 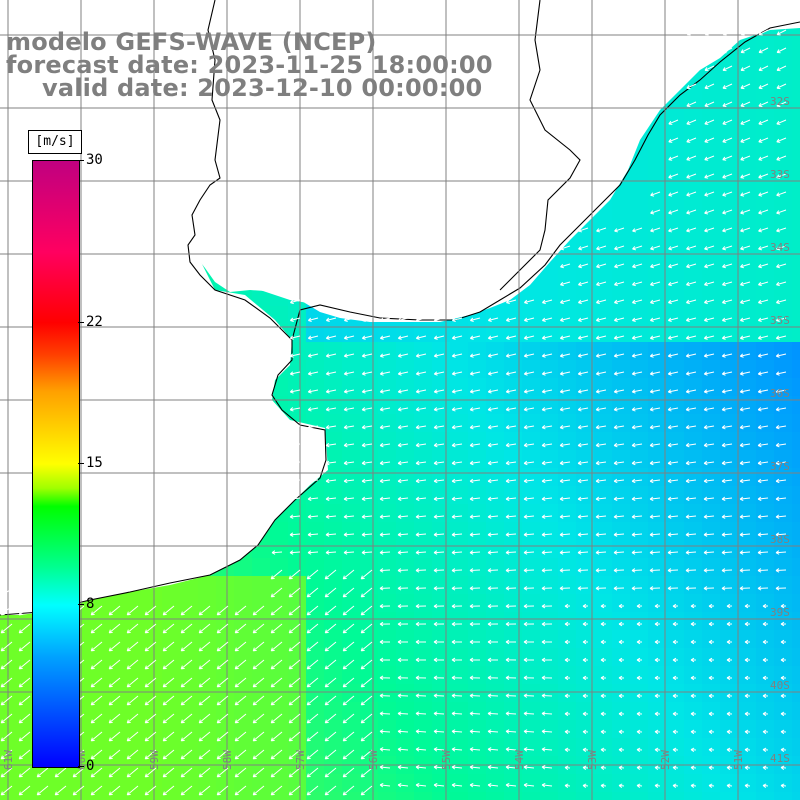 I want to click on latitude-label: 34S, so click(x=780, y=247).